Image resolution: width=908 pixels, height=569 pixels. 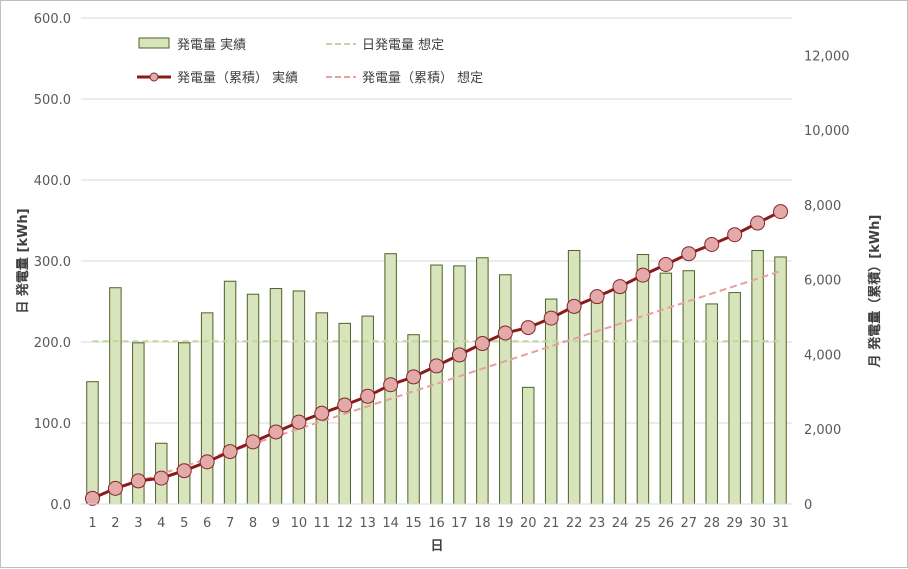 What do you see at coordinates (780, 523) in the screenshot?
I see `x-tick-label: 31` at bounding box center [780, 523].